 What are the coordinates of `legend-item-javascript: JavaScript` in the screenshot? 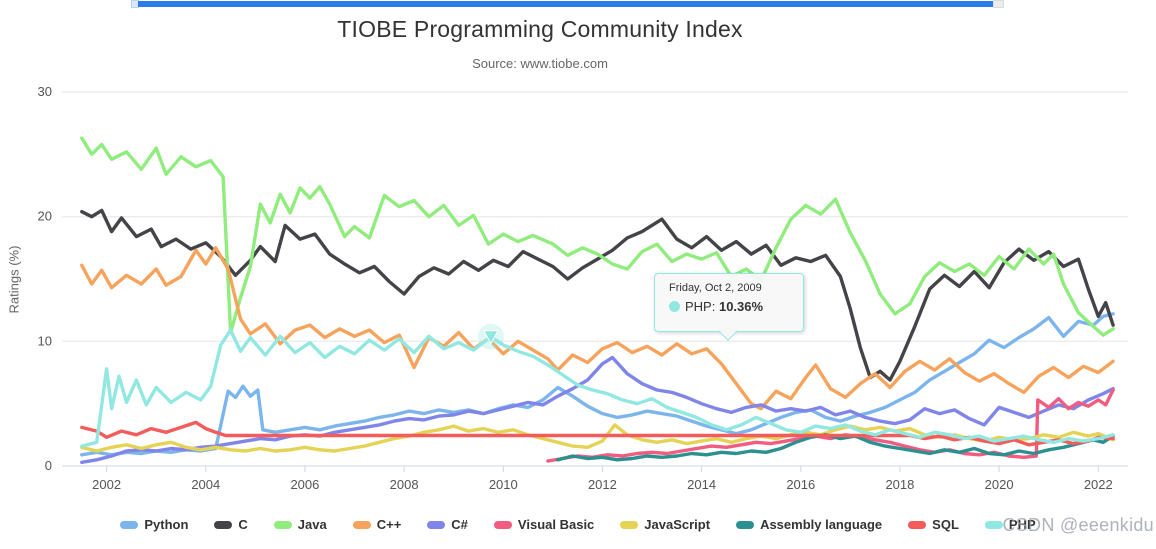 It's located at (665, 524).